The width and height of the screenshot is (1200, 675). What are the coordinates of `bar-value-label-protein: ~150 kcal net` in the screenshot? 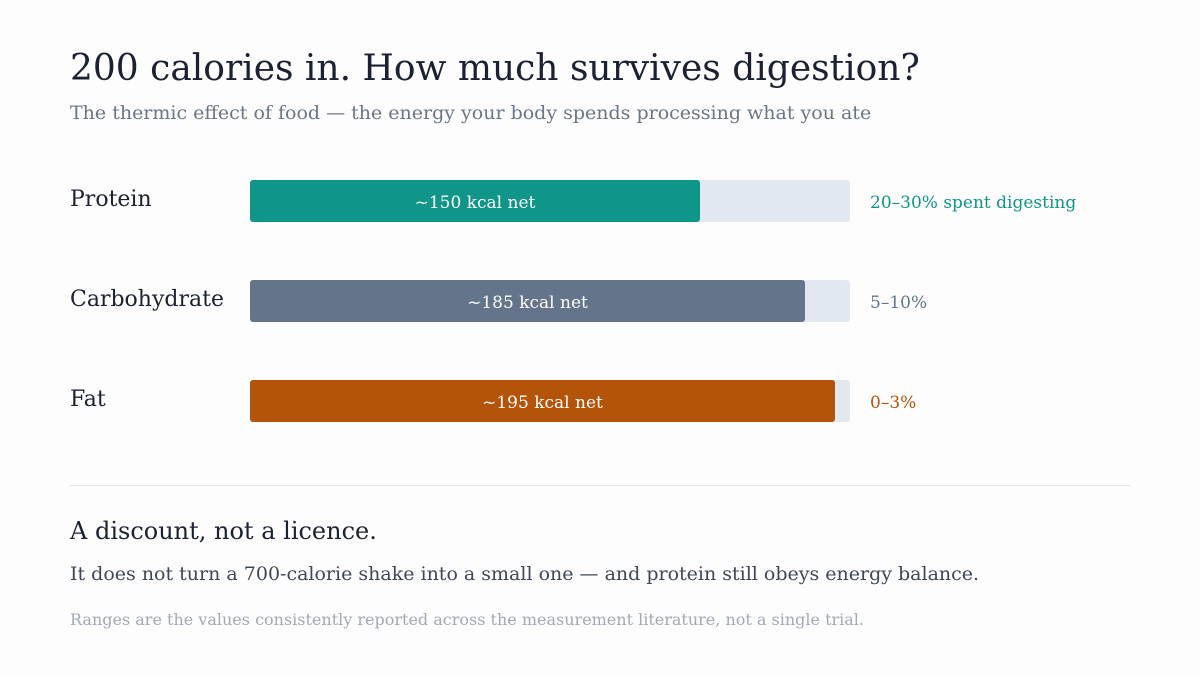 It's located at (475, 203).